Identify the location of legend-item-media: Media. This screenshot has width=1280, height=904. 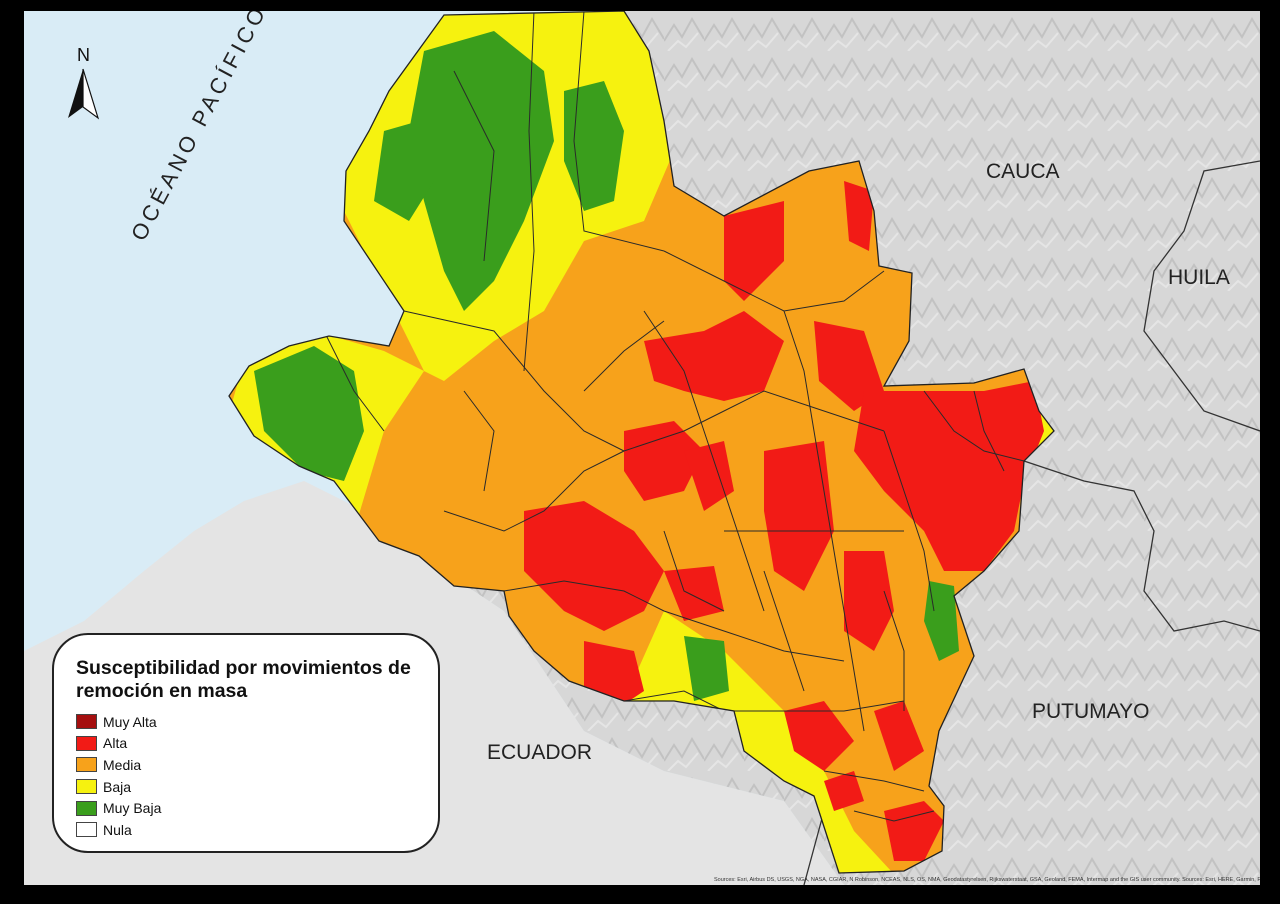
(257, 765).